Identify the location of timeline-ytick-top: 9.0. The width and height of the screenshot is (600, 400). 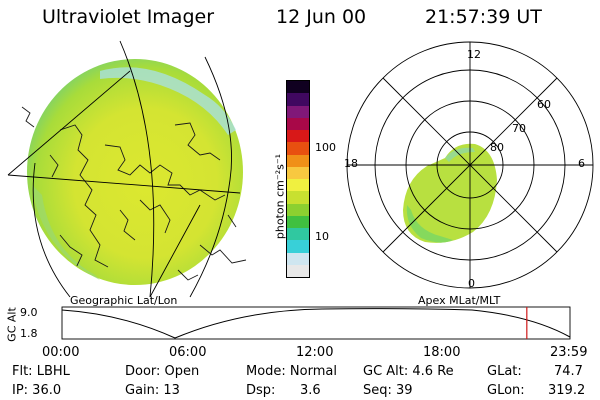
(29, 312).